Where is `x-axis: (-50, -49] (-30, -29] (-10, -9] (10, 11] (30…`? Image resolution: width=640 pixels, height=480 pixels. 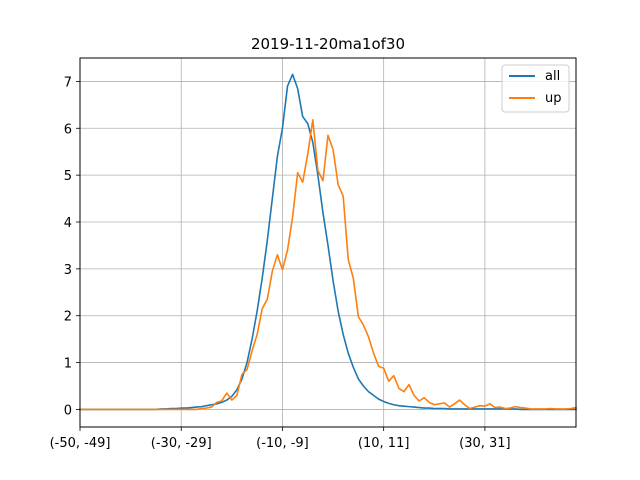
x-axis: (-50, -49] (-30, -29] (-10, -9] (10, 11] (30… is located at coordinates (280, 439).